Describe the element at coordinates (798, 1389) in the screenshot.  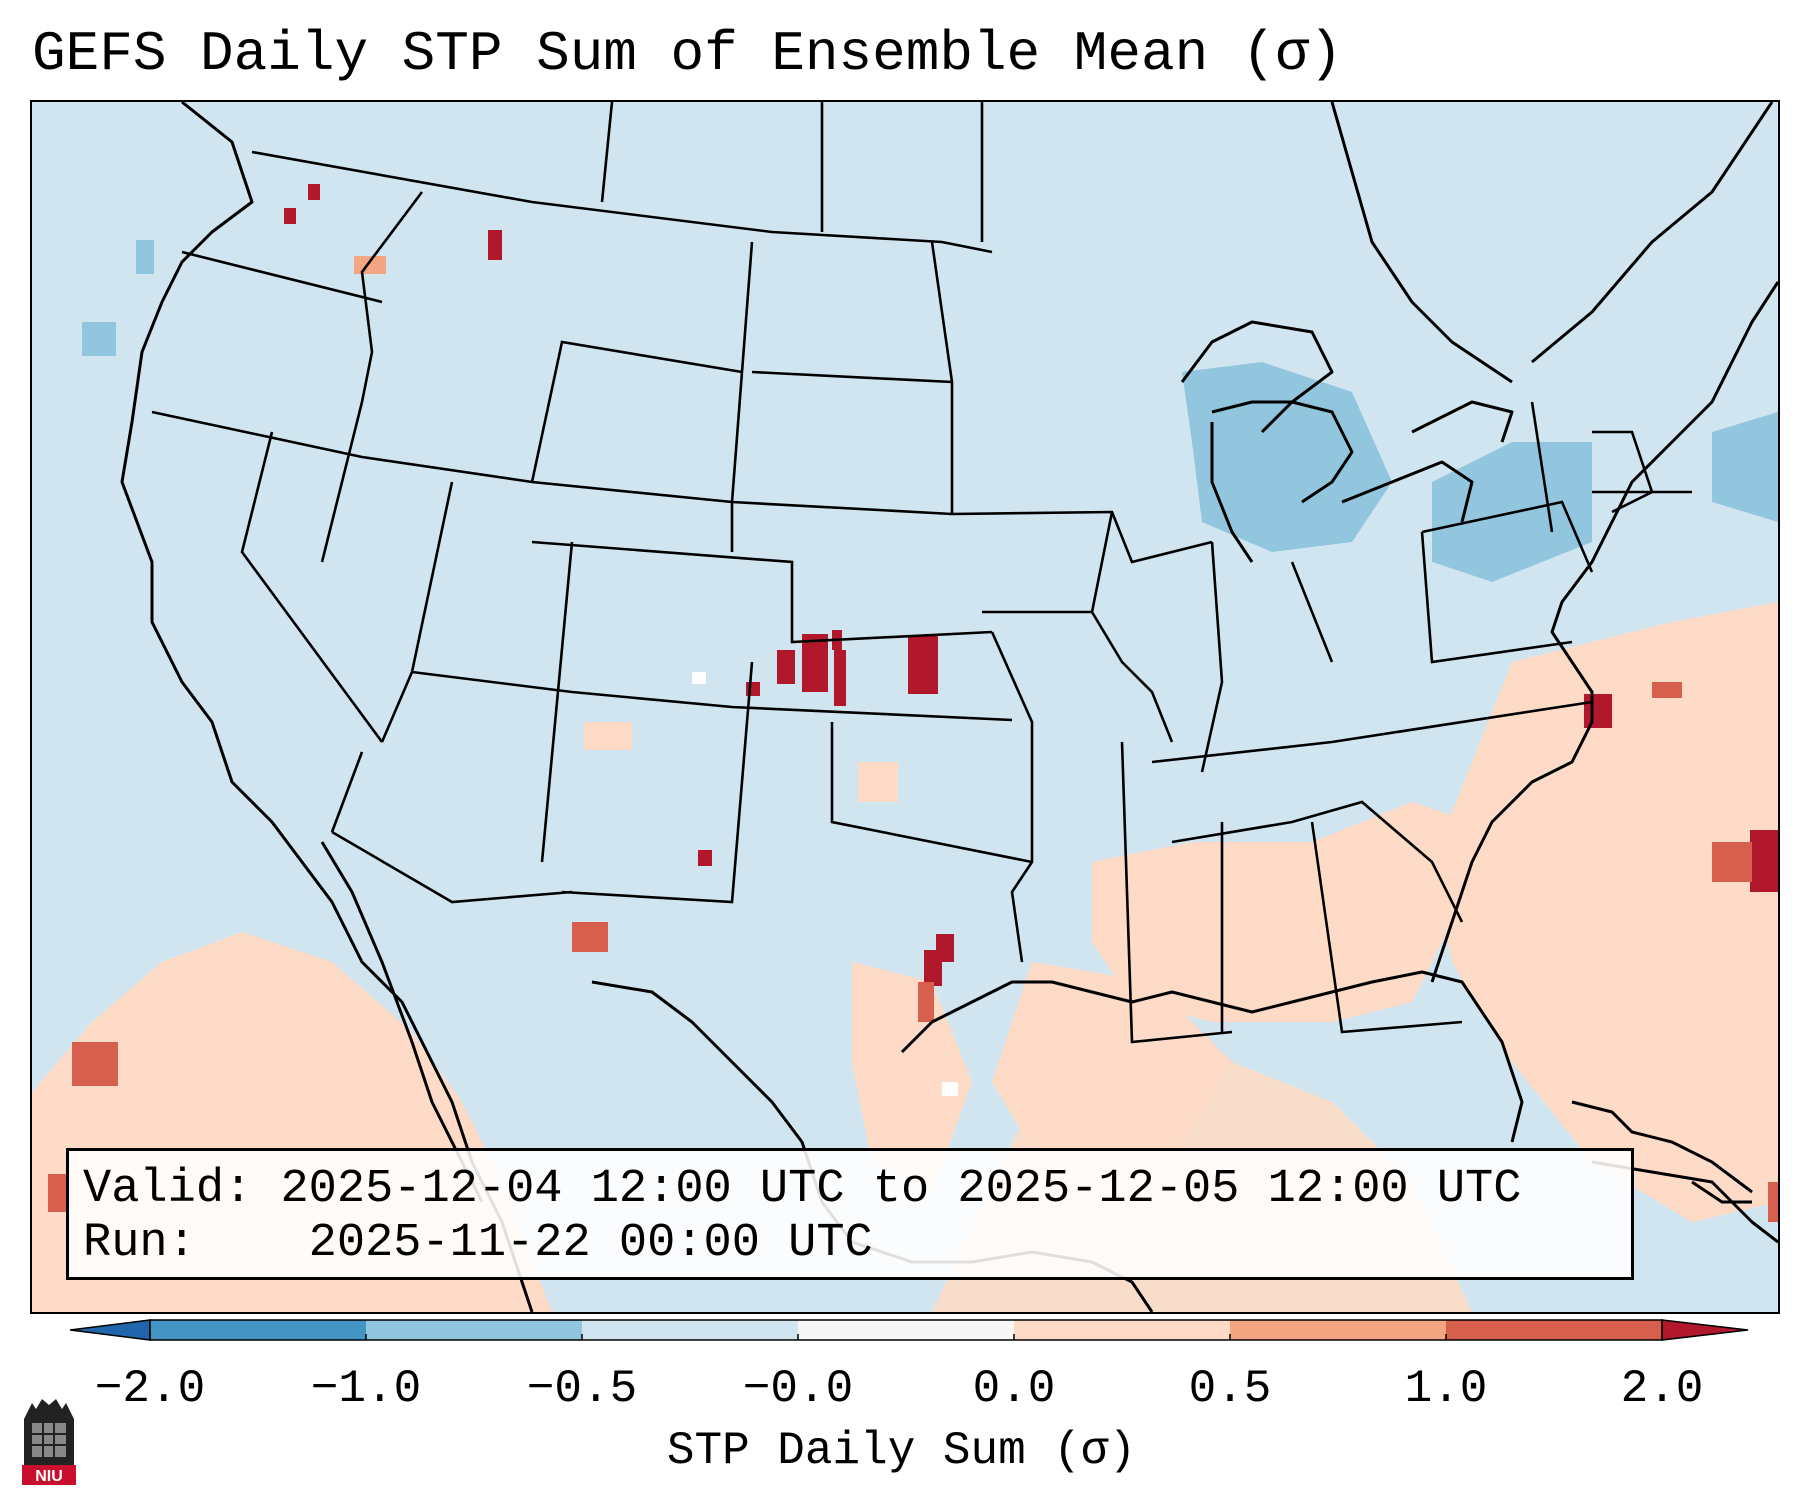
I see `colorbar-tick-label: −0.0` at that location.